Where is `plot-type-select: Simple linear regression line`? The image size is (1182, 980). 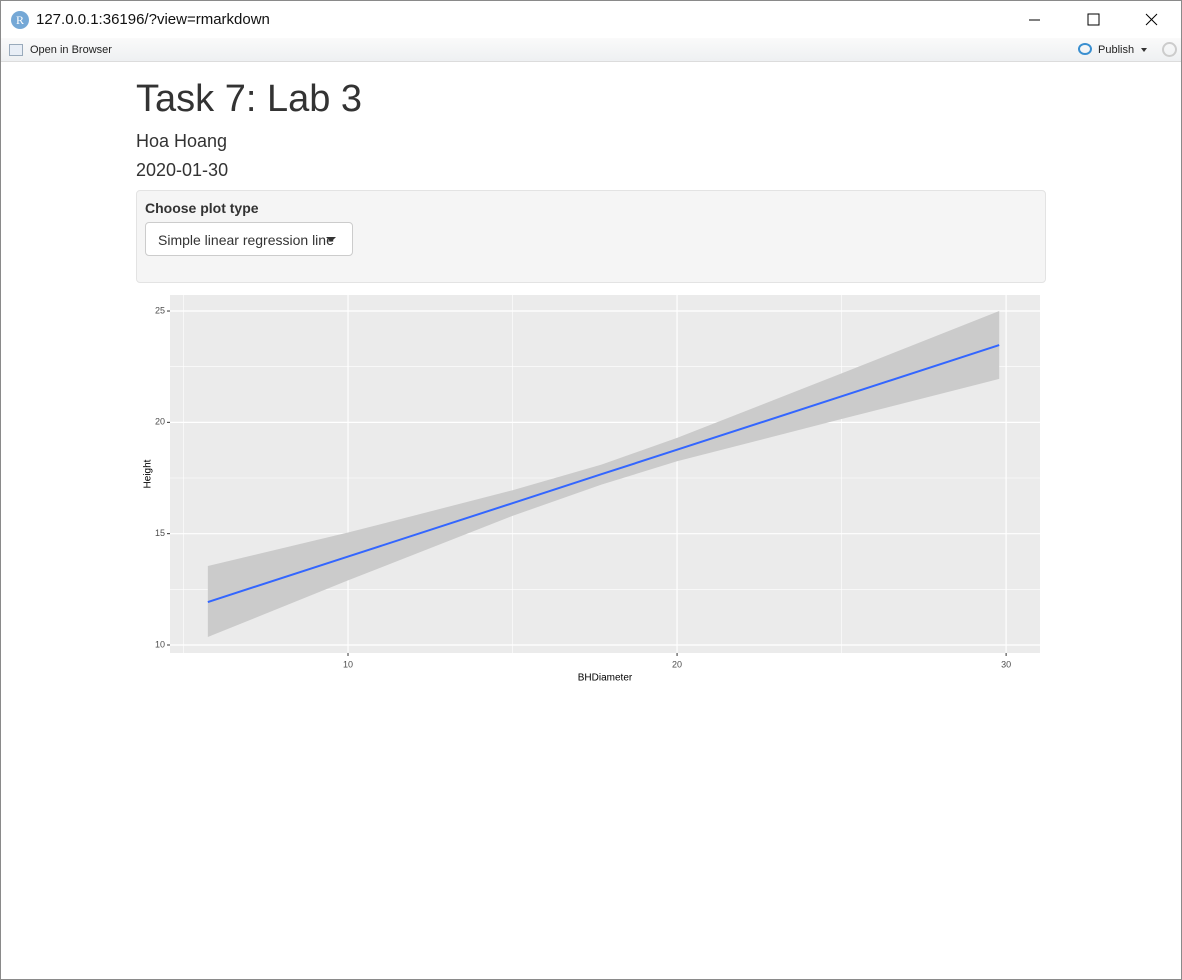 plot-type-select: Simple linear regression line is located at coordinates (249, 239).